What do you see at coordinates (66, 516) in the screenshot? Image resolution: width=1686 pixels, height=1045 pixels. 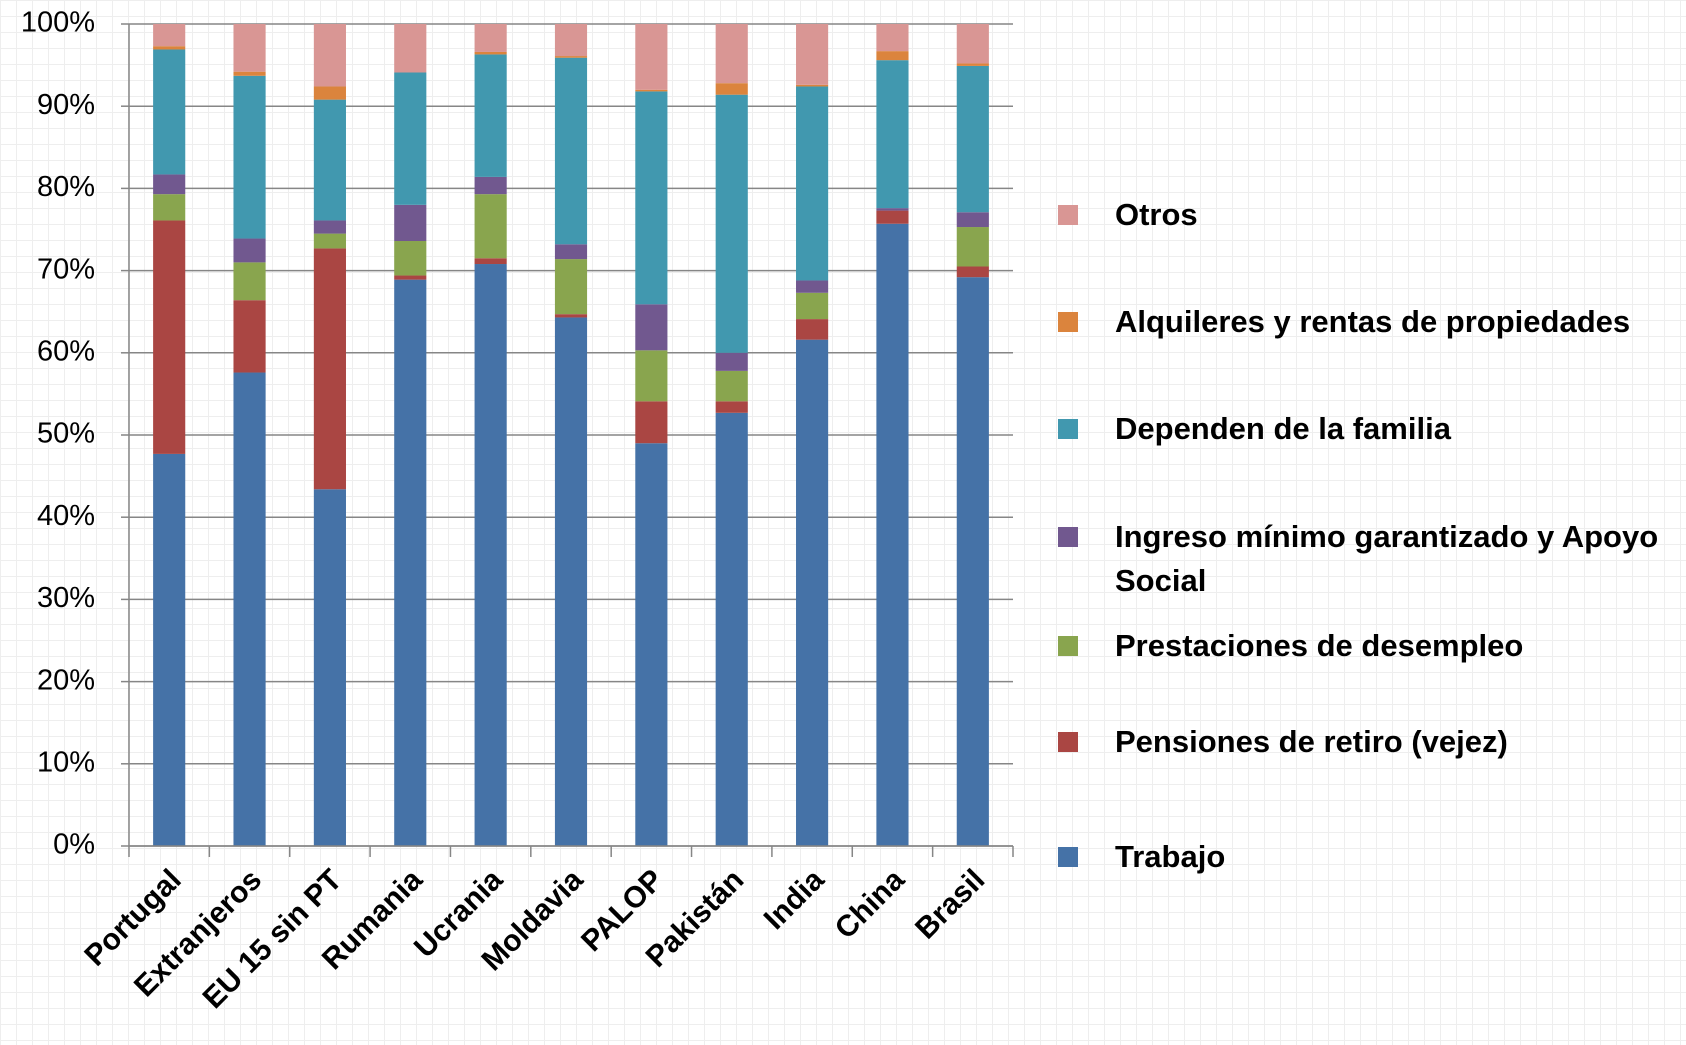 I see `y-tick-label: 40%` at bounding box center [66, 516].